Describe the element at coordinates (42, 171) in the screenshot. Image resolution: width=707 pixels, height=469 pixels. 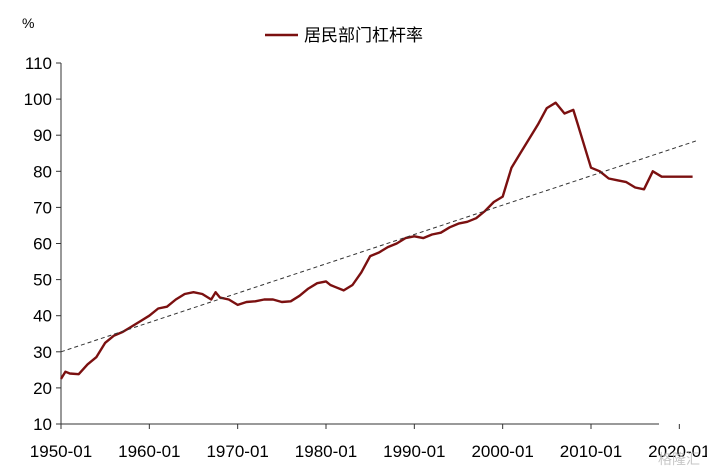
I see `y-tick-label: 80` at that location.